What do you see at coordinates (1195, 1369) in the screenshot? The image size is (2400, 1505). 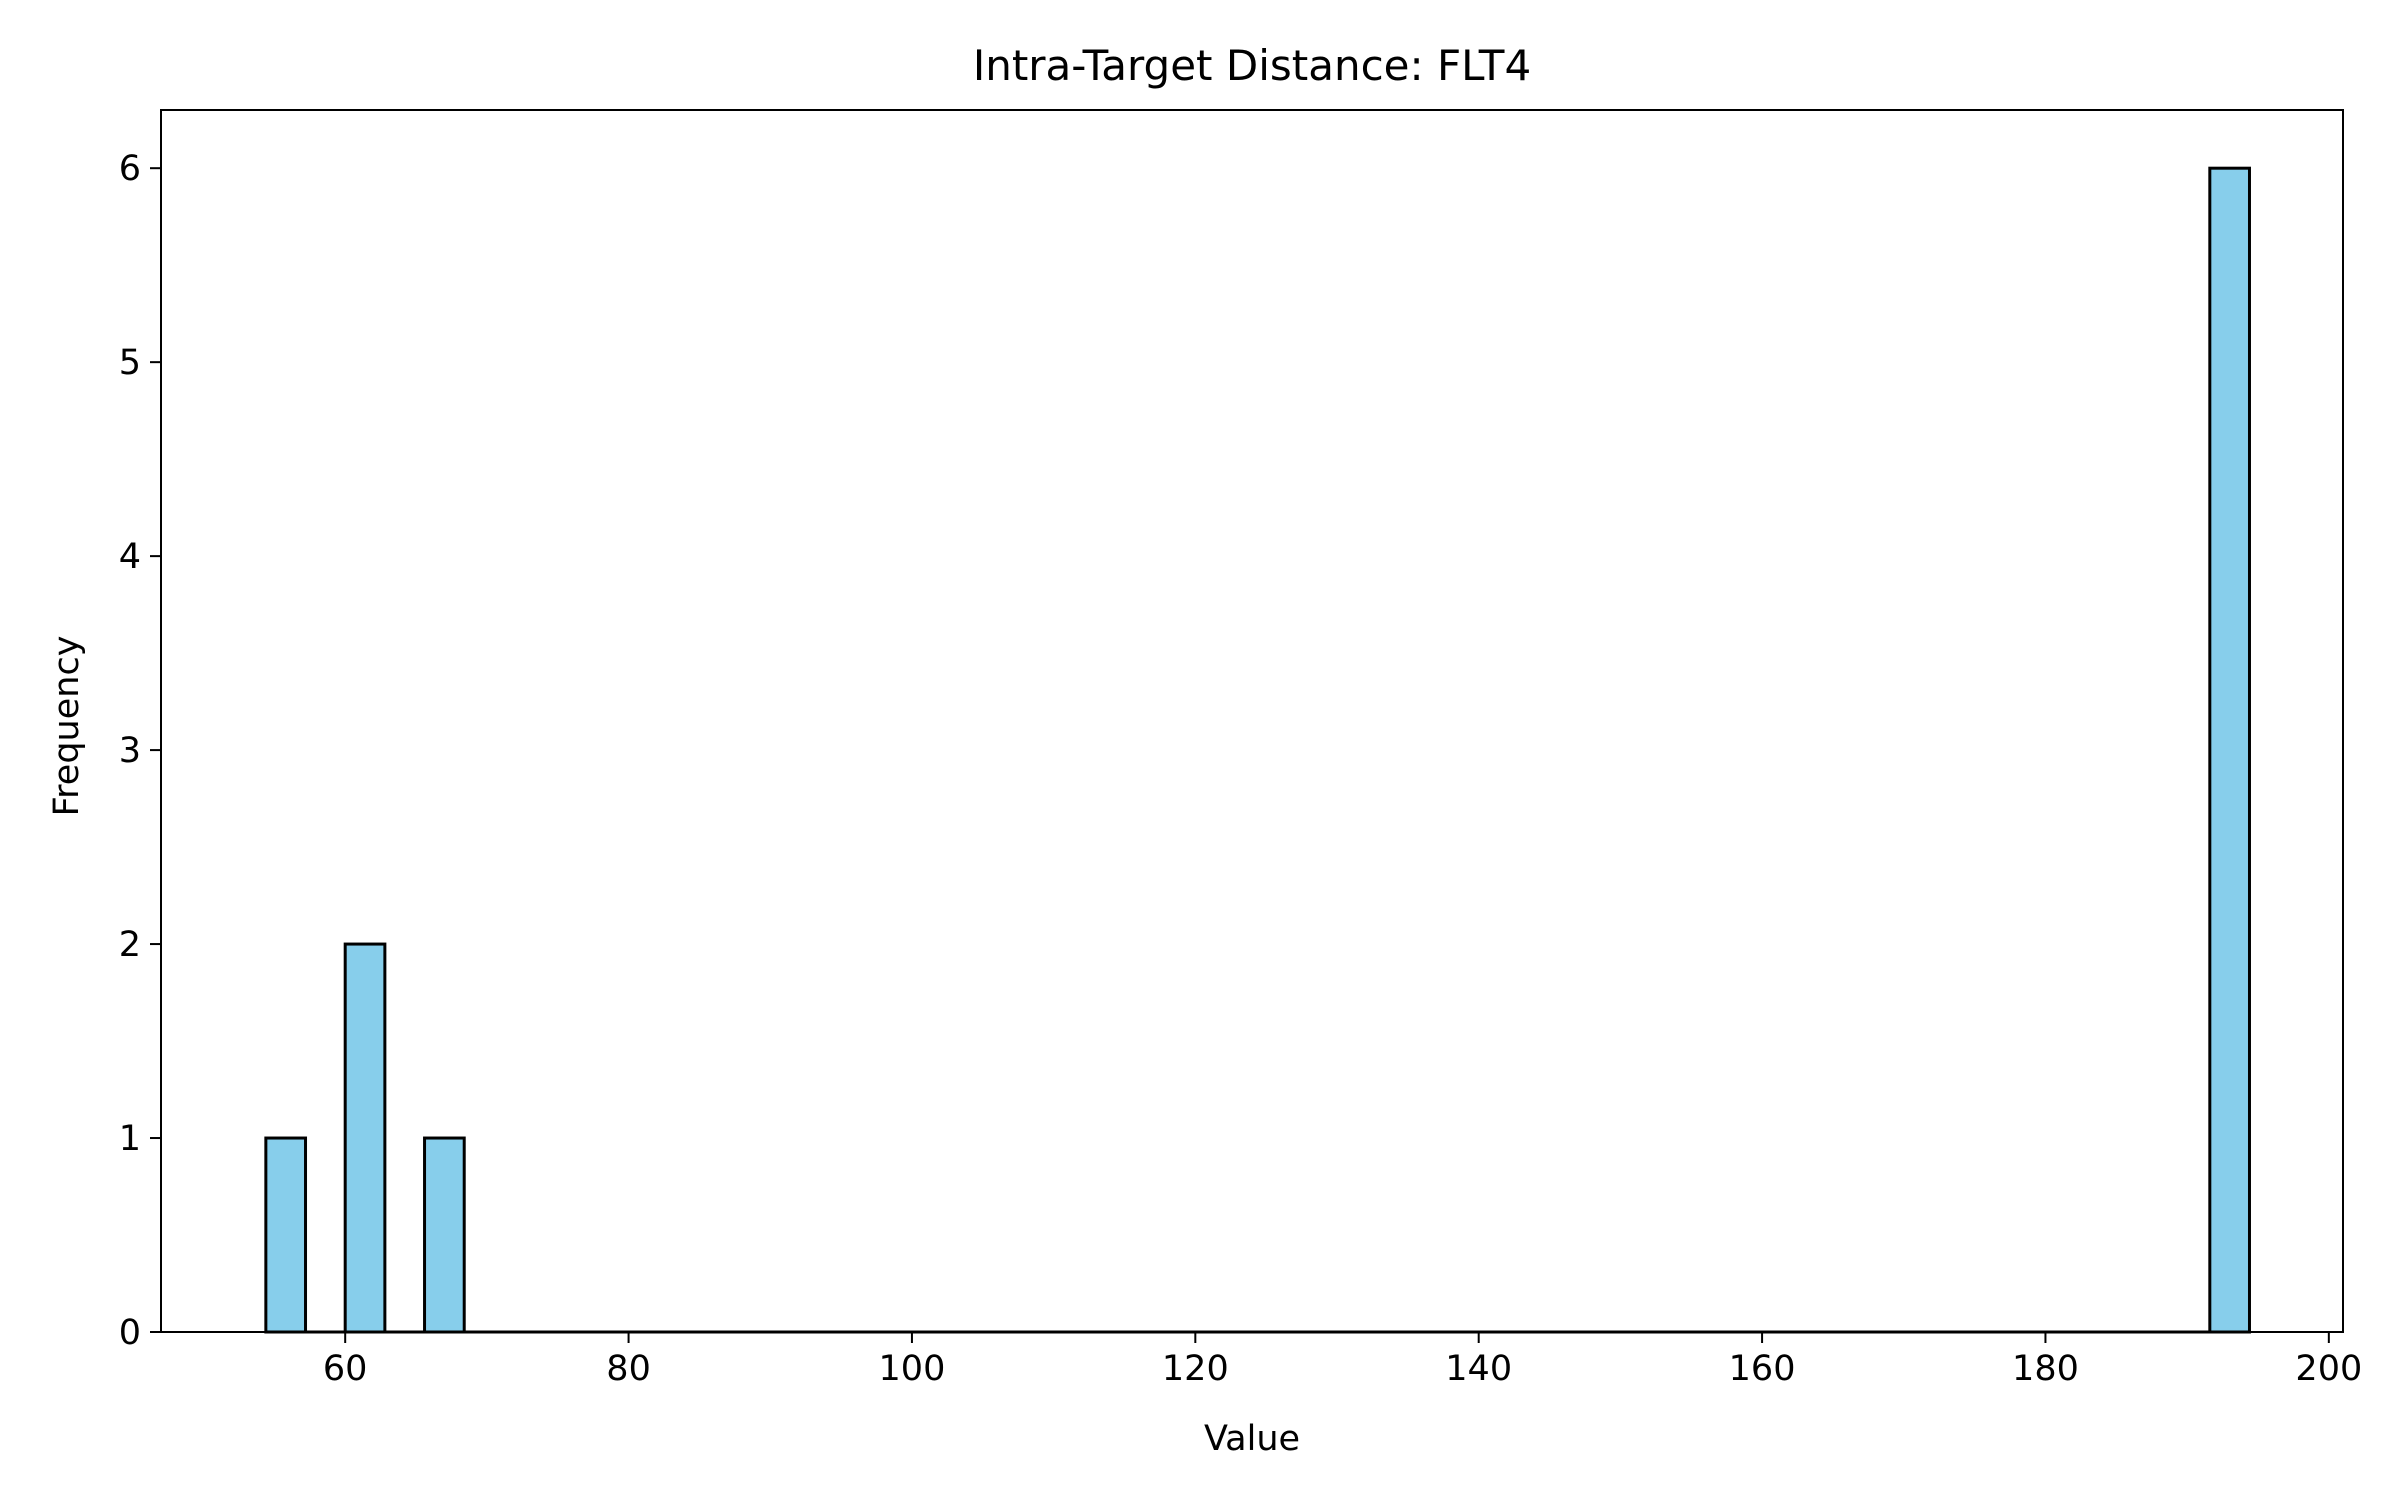 I see `x-tick-label: 120` at bounding box center [1195, 1369].